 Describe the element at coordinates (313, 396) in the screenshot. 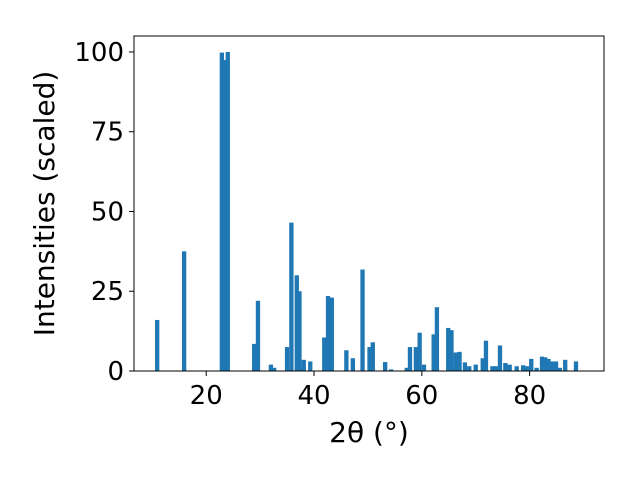

I see `x-tick-label-1: 40` at that location.